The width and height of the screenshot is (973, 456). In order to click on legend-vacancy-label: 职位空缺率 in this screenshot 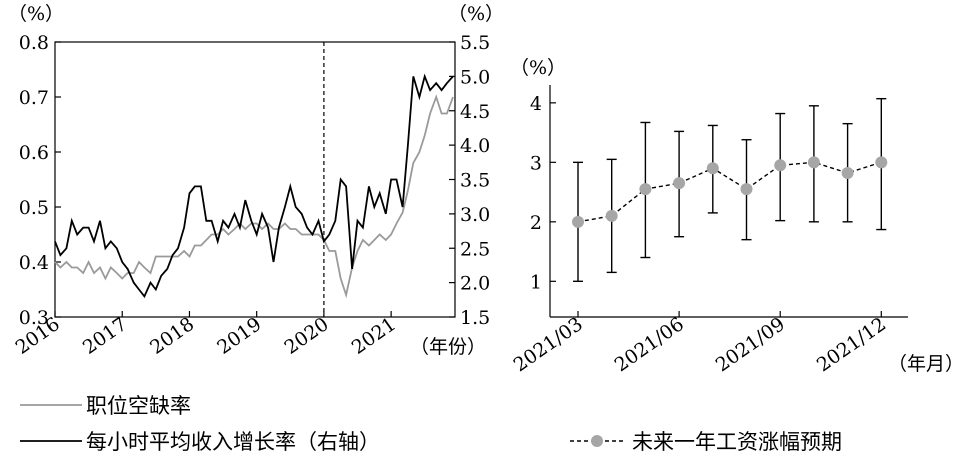, I will do `click(138, 406)`.